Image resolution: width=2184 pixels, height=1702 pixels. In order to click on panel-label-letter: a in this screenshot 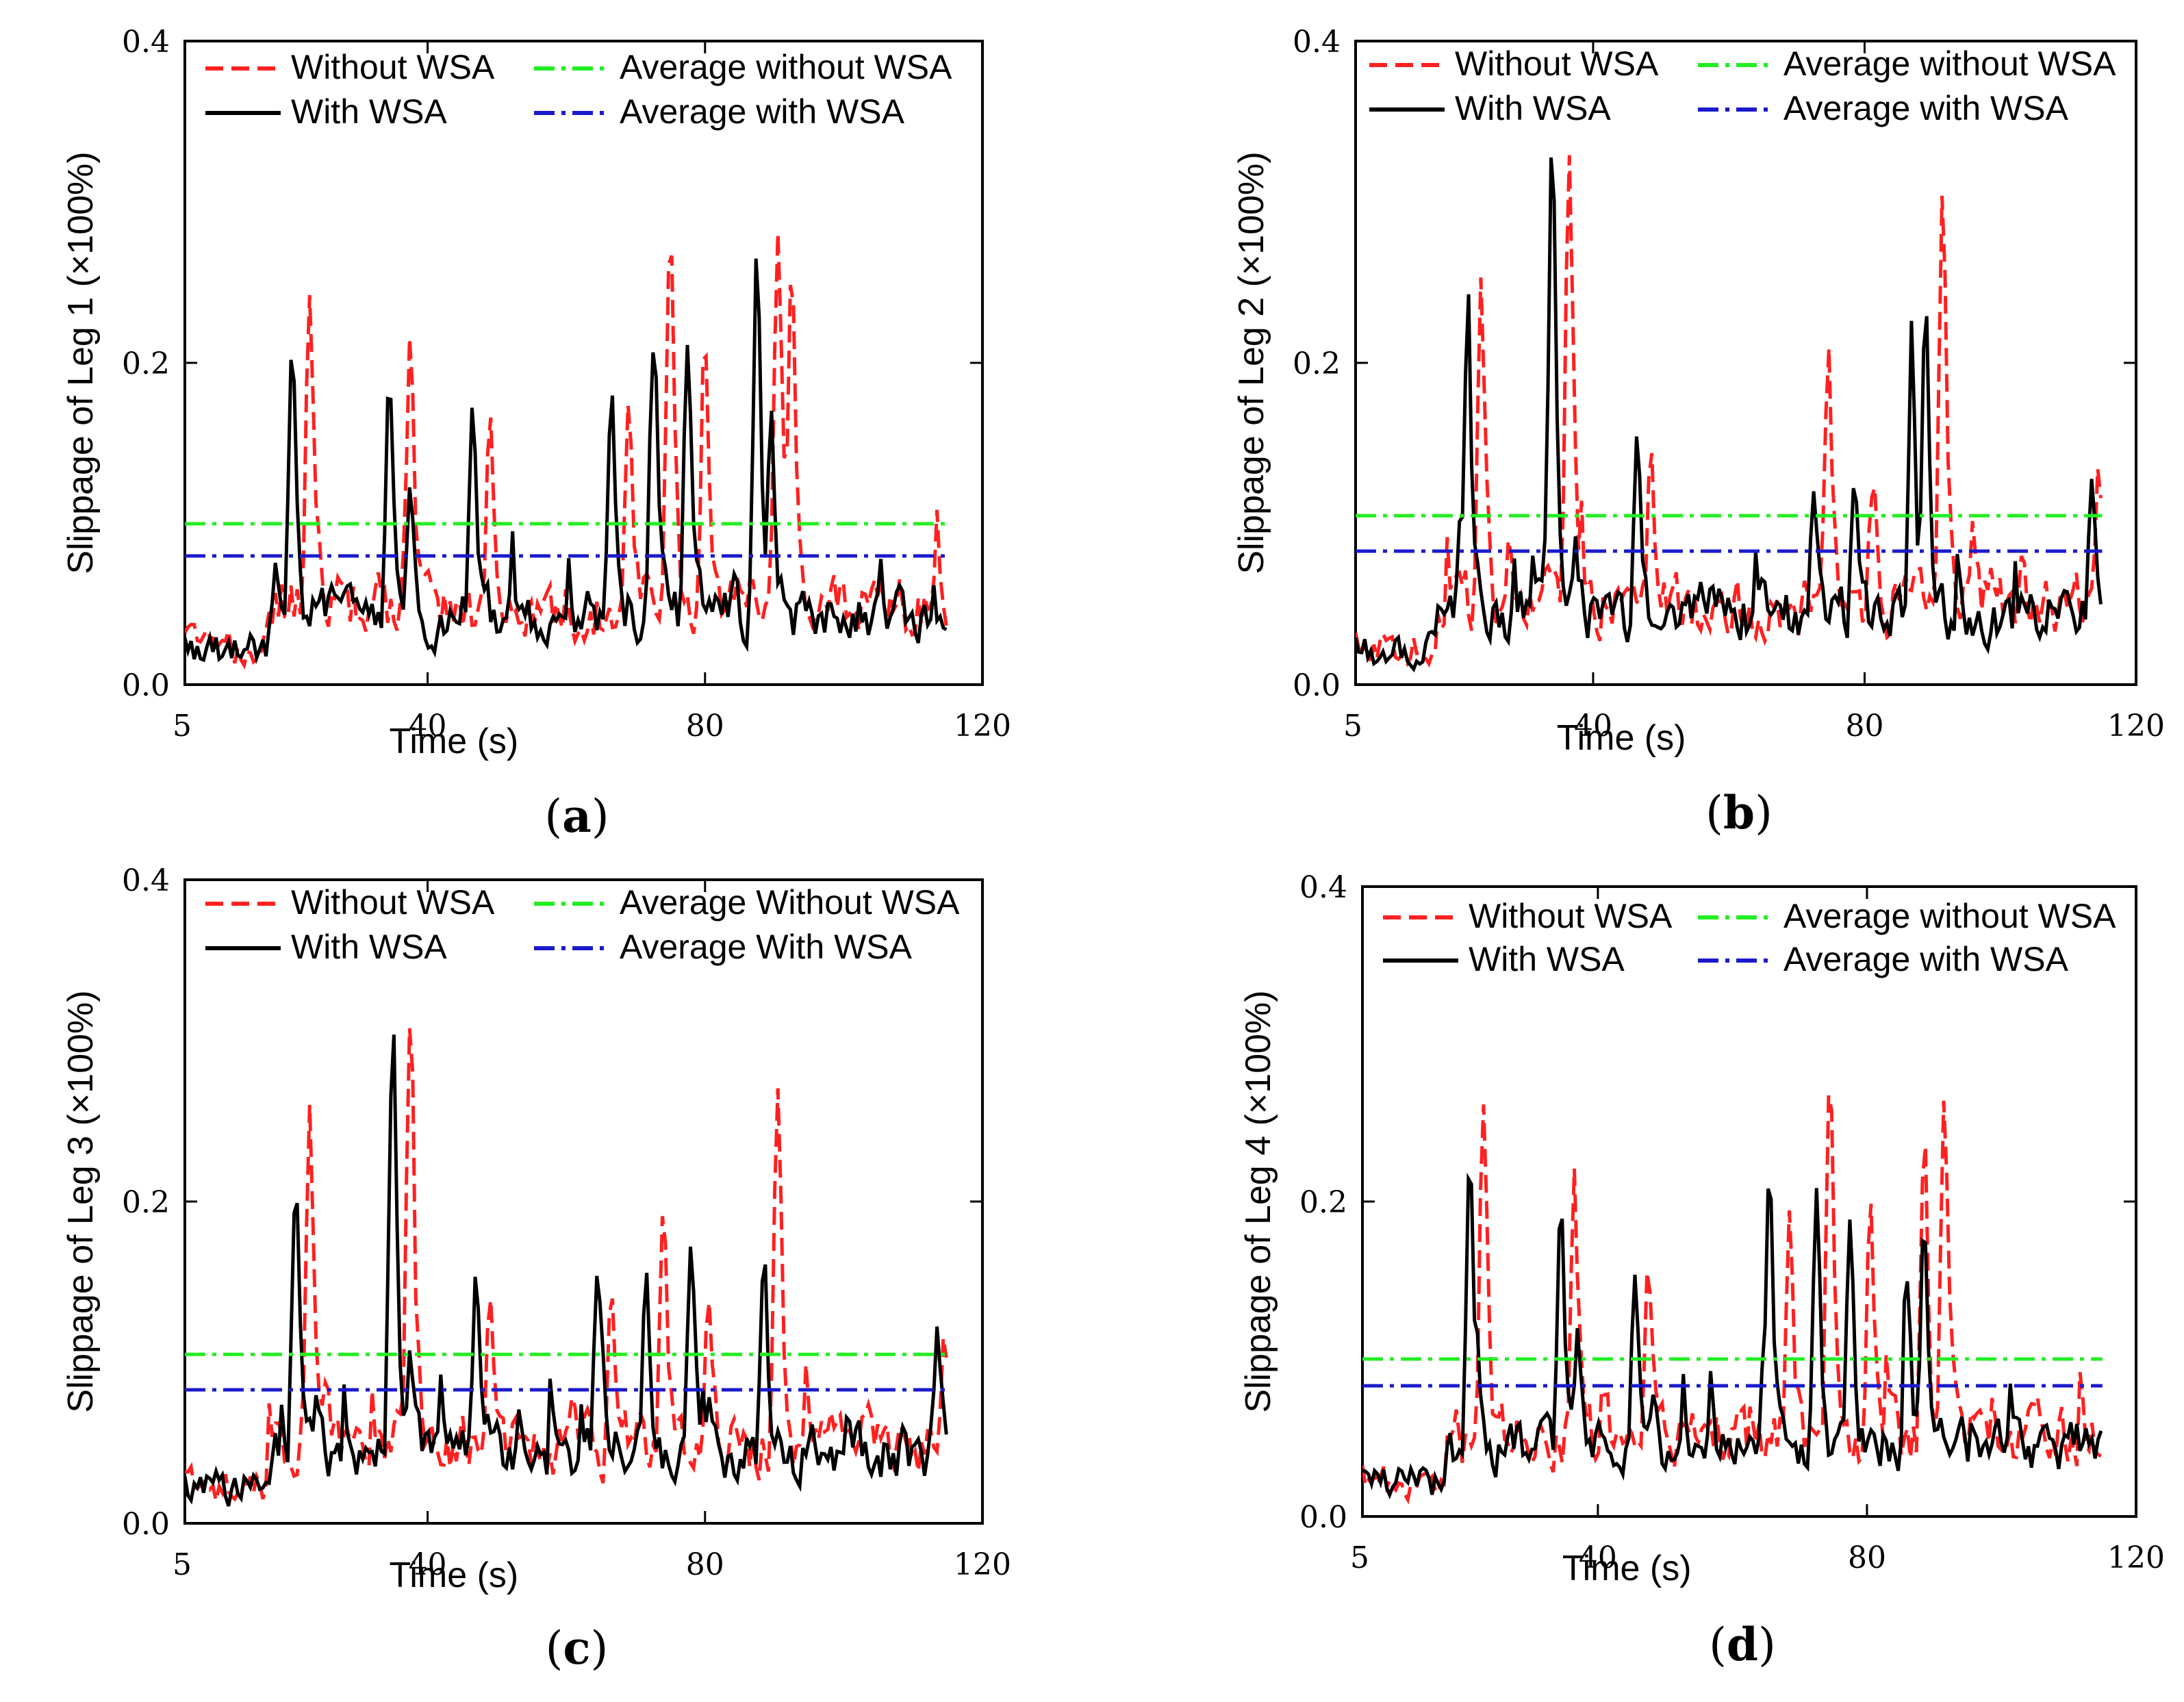, I will do `click(577, 816)`.